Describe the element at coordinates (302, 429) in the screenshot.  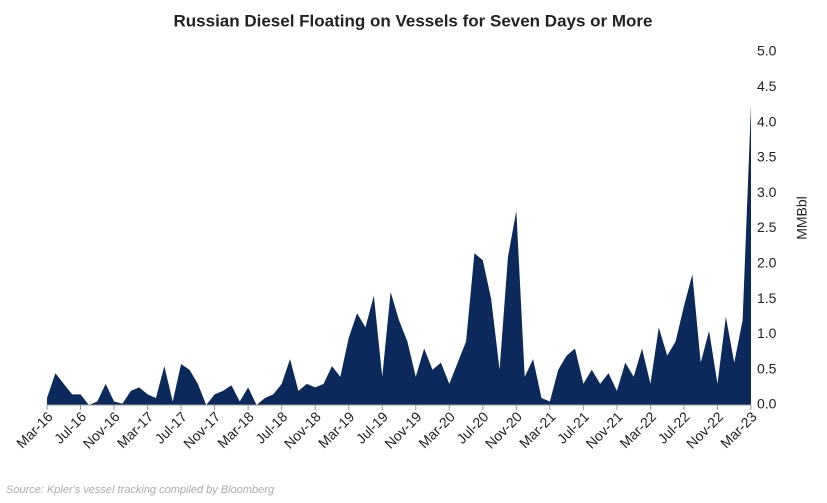
I see `x-tick-label: Nov-18` at that location.